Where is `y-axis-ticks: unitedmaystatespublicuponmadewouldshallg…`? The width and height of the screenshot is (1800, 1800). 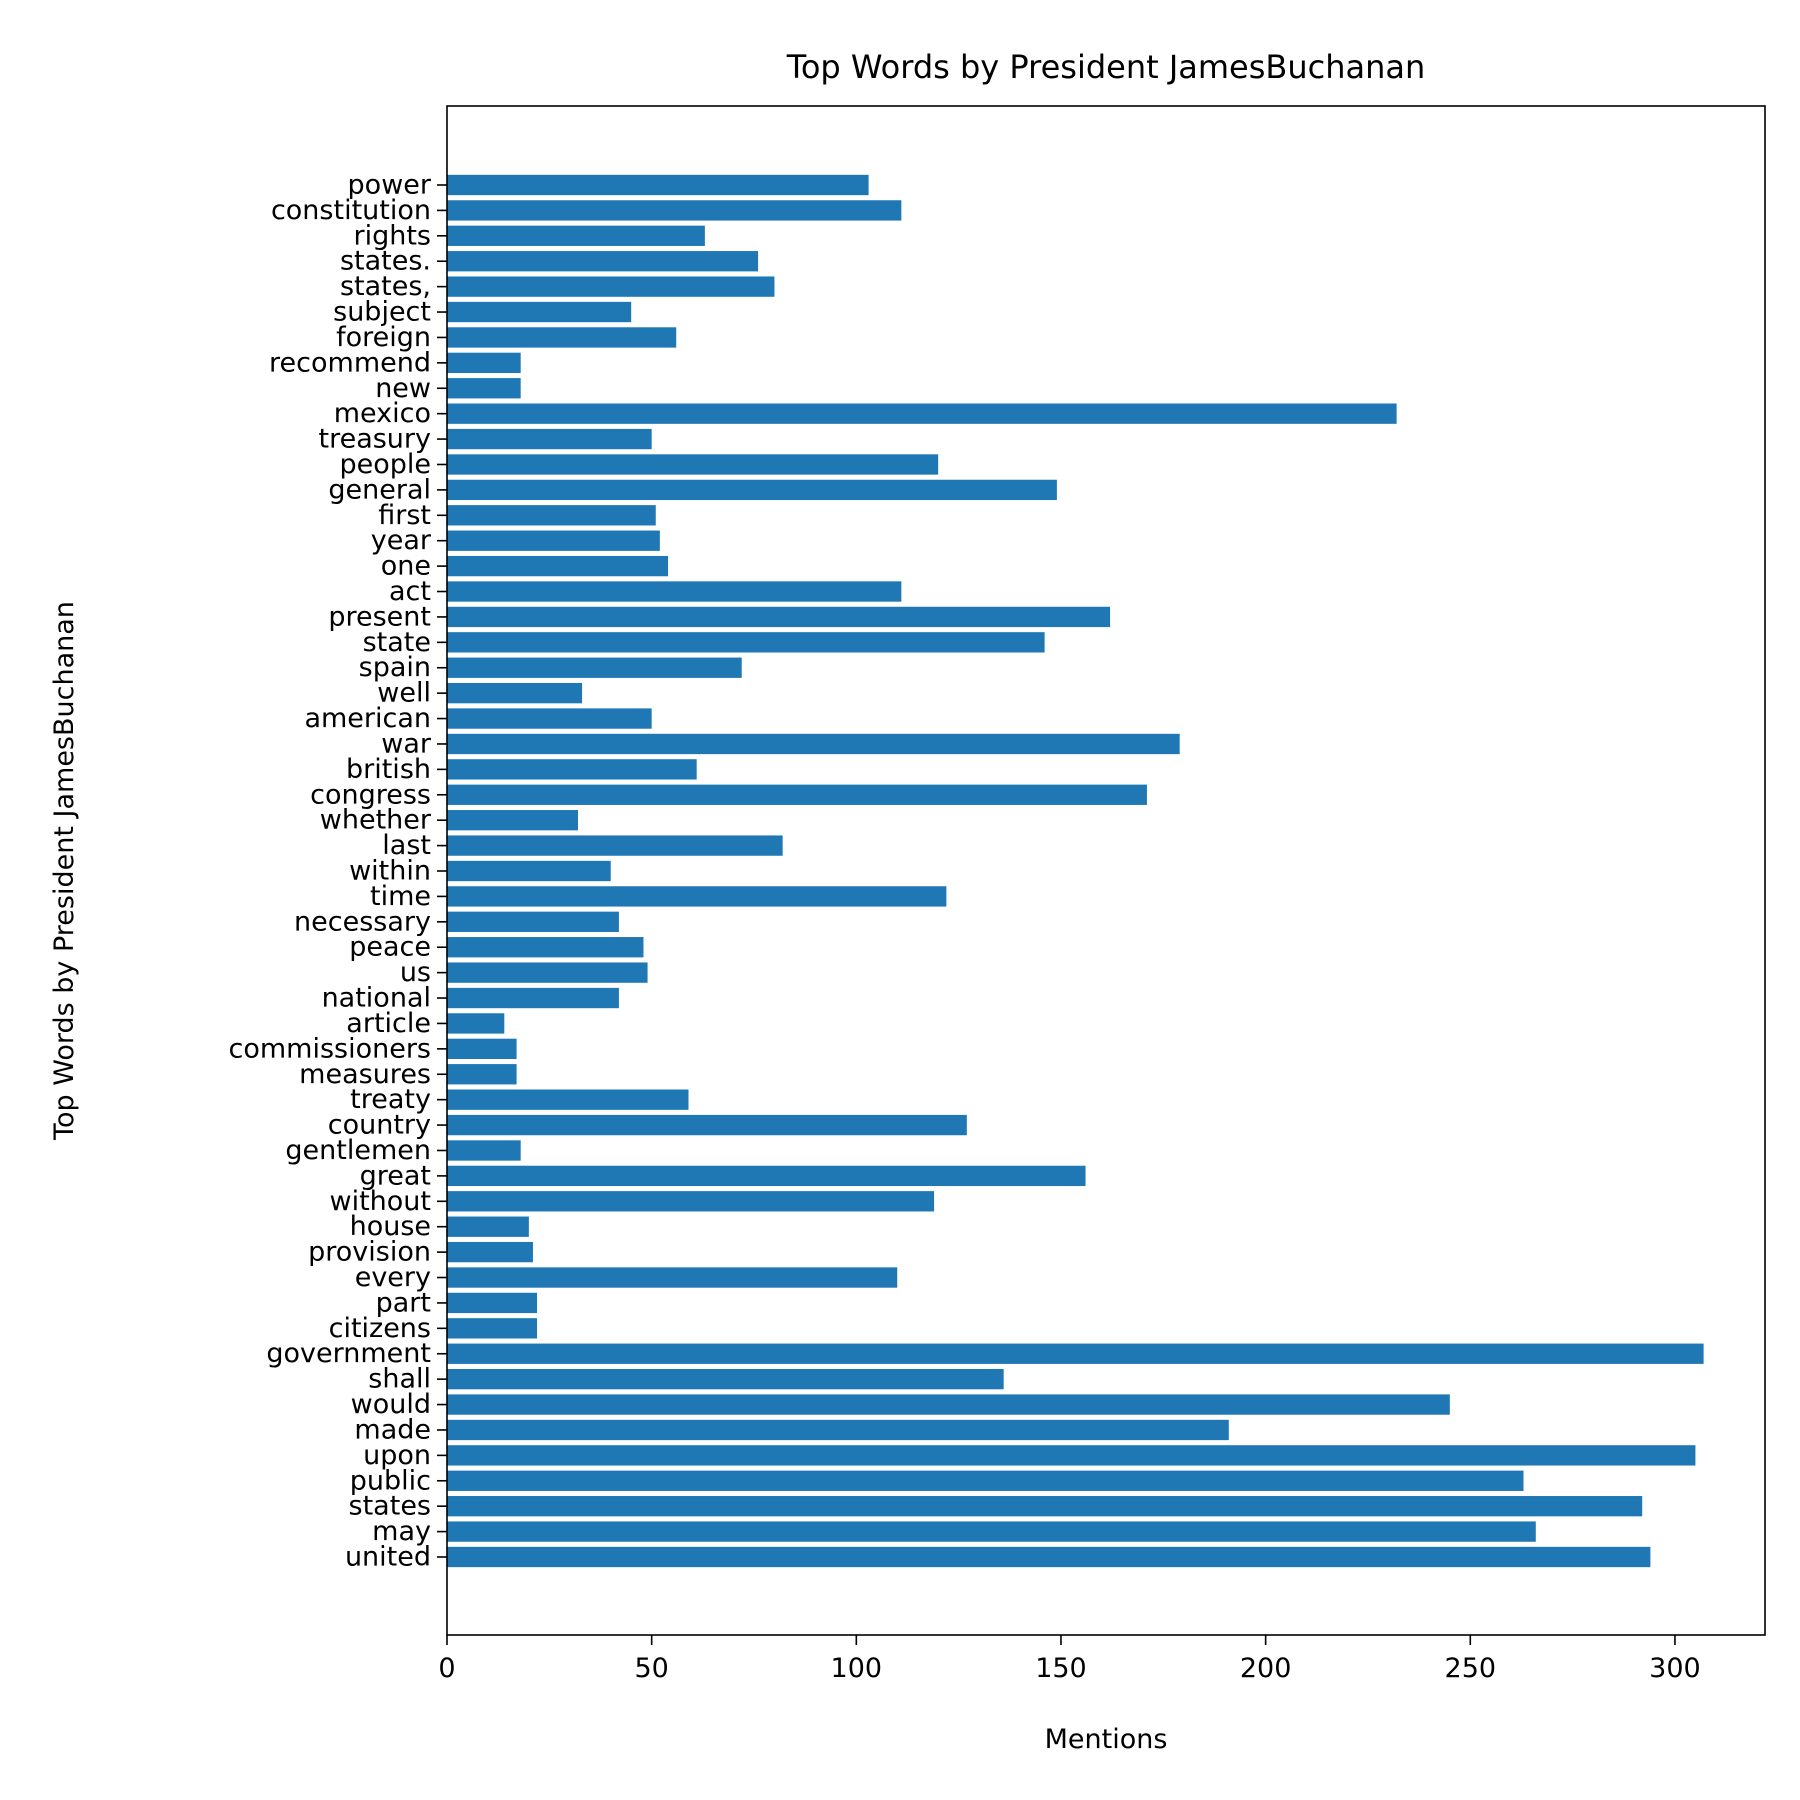
y-axis-ticks: unitedmaystatespublicuponmadewouldshallg… is located at coordinates (337, 871).